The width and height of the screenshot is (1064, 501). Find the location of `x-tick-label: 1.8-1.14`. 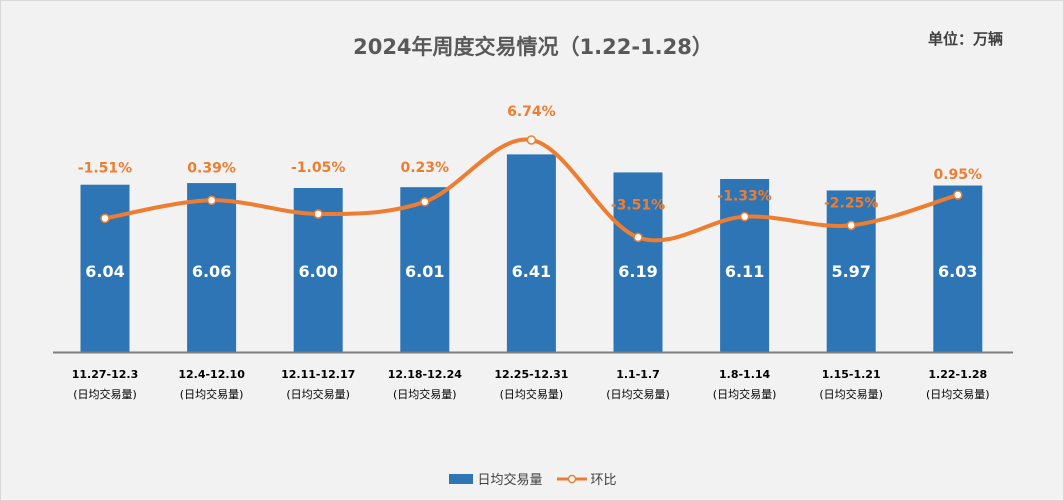

x-tick-label: 1.8-1.14 is located at coordinates (745, 374).